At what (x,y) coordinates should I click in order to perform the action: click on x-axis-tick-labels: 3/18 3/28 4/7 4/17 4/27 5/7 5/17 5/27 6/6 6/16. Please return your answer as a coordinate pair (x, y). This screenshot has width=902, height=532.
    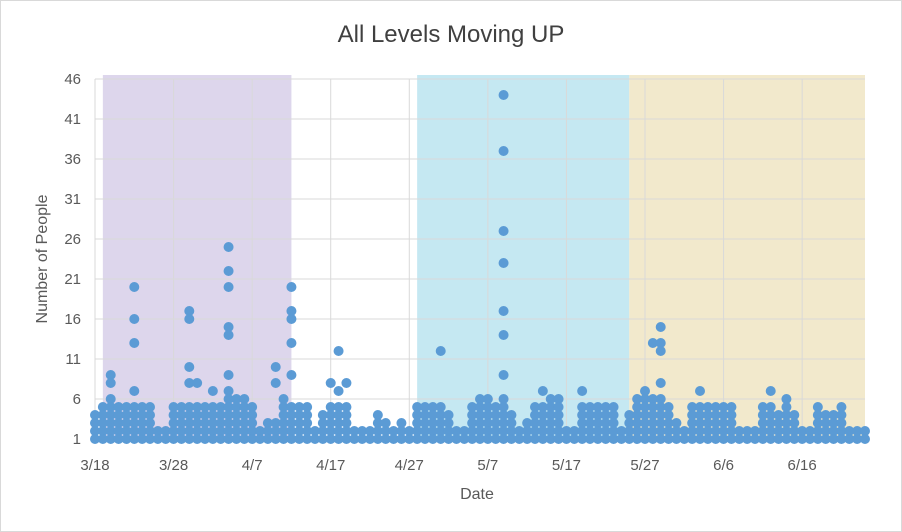
    Looking at the image, I should click on (448, 465).